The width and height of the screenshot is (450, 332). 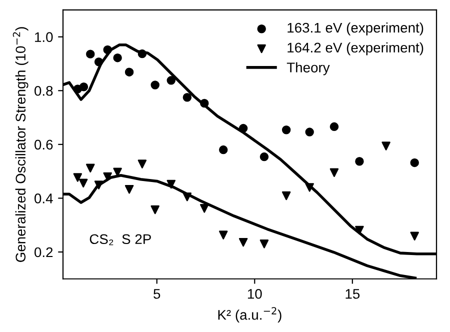 I want to click on x-tick-label: 5, so click(x=157, y=294).